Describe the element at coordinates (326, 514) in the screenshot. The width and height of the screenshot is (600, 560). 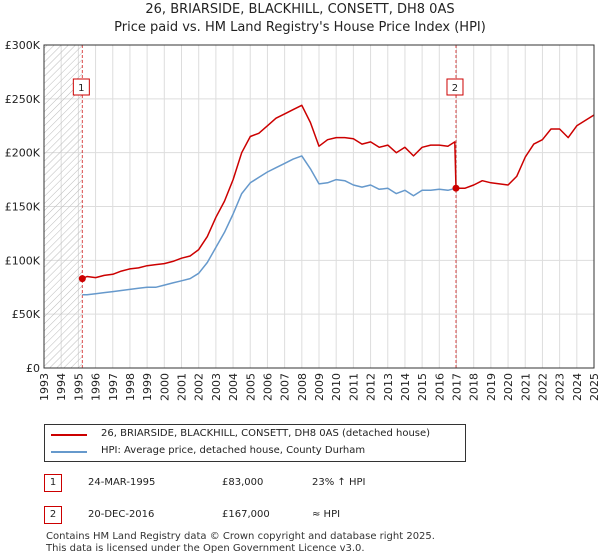
I see `transaction-hpi-comparison: ≈ HPI` at that location.